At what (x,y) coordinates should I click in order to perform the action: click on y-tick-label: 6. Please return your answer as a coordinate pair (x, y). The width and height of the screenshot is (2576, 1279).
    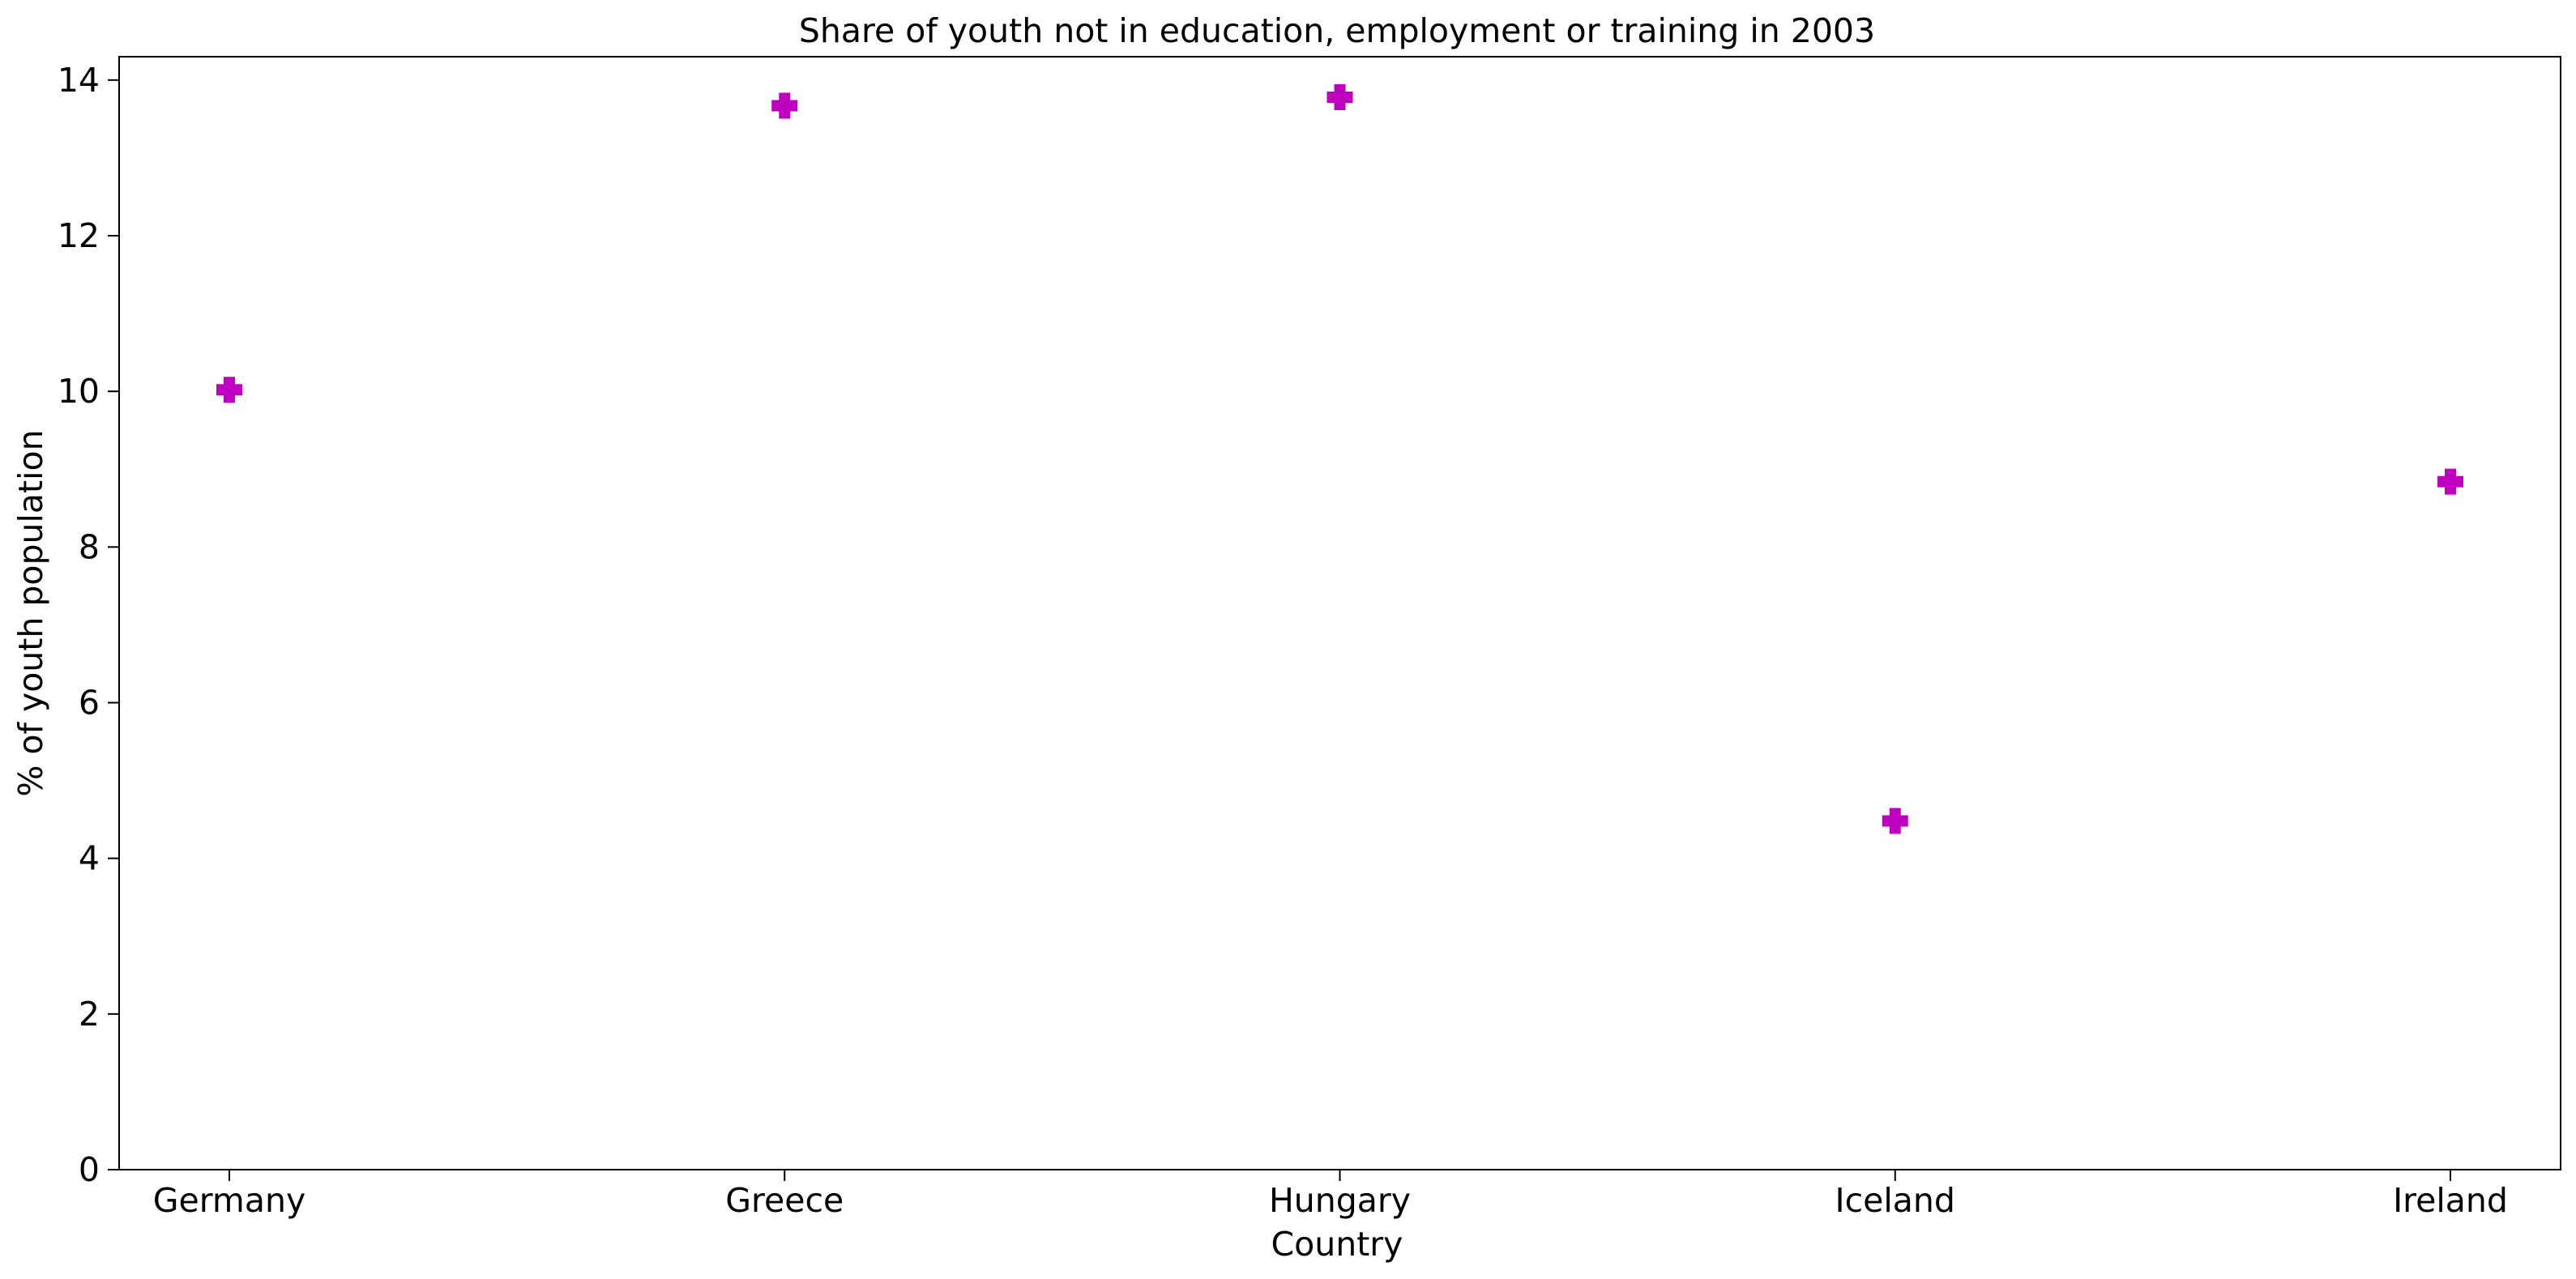
    Looking at the image, I should click on (89, 702).